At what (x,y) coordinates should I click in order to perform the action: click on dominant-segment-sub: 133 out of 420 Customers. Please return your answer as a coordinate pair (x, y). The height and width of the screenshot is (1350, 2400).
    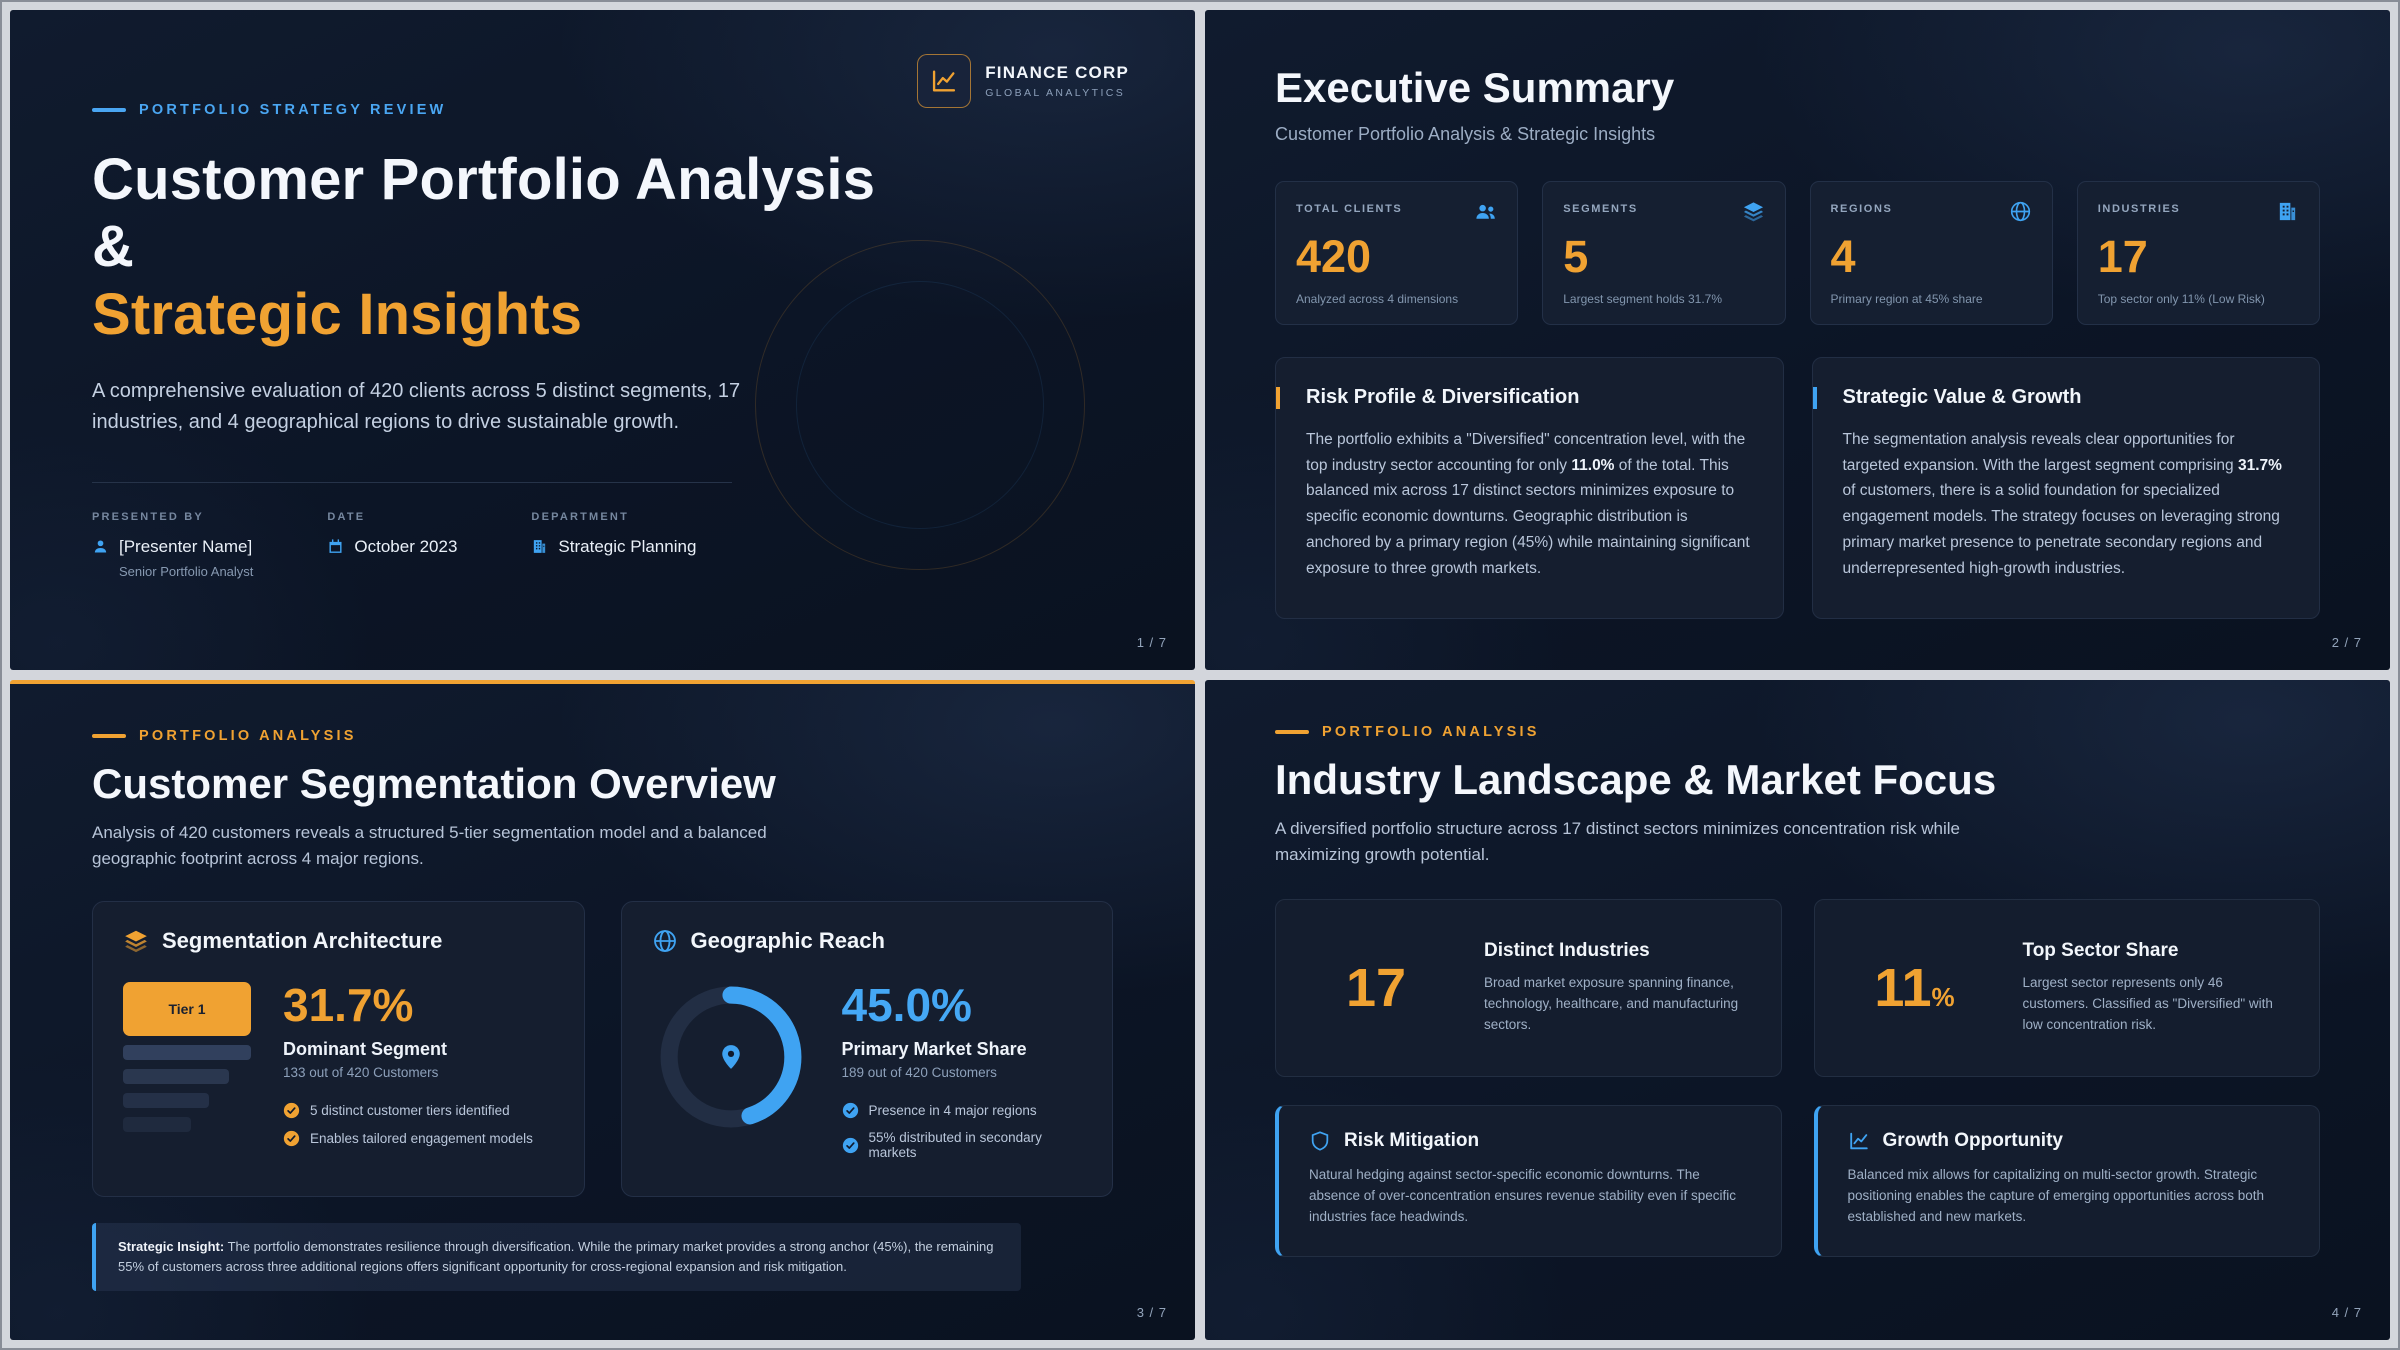
    Looking at the image, I should click on (361, 1072).